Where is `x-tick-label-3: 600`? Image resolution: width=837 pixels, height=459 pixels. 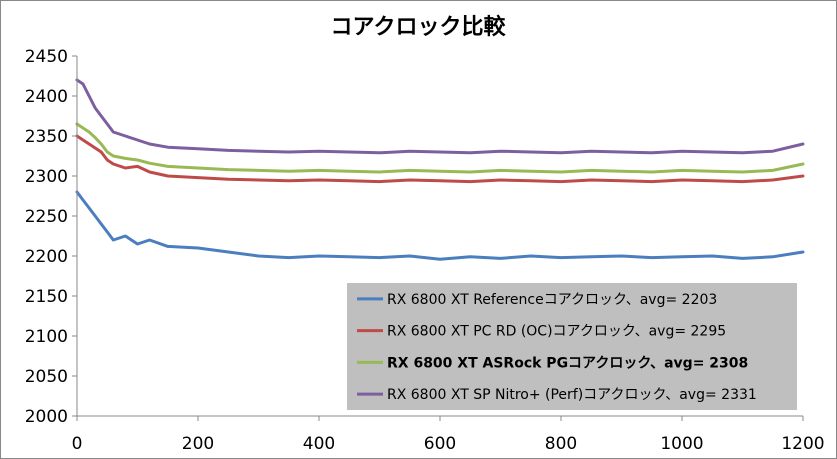 x-tick-label-3: 600 is located at coordinates (440, 444).